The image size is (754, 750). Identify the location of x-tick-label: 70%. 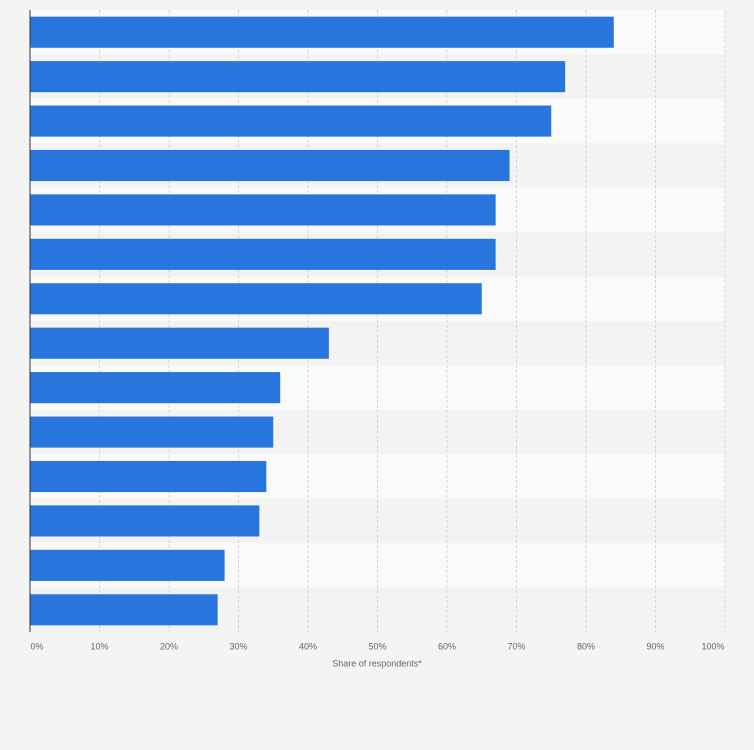
(516, 646).